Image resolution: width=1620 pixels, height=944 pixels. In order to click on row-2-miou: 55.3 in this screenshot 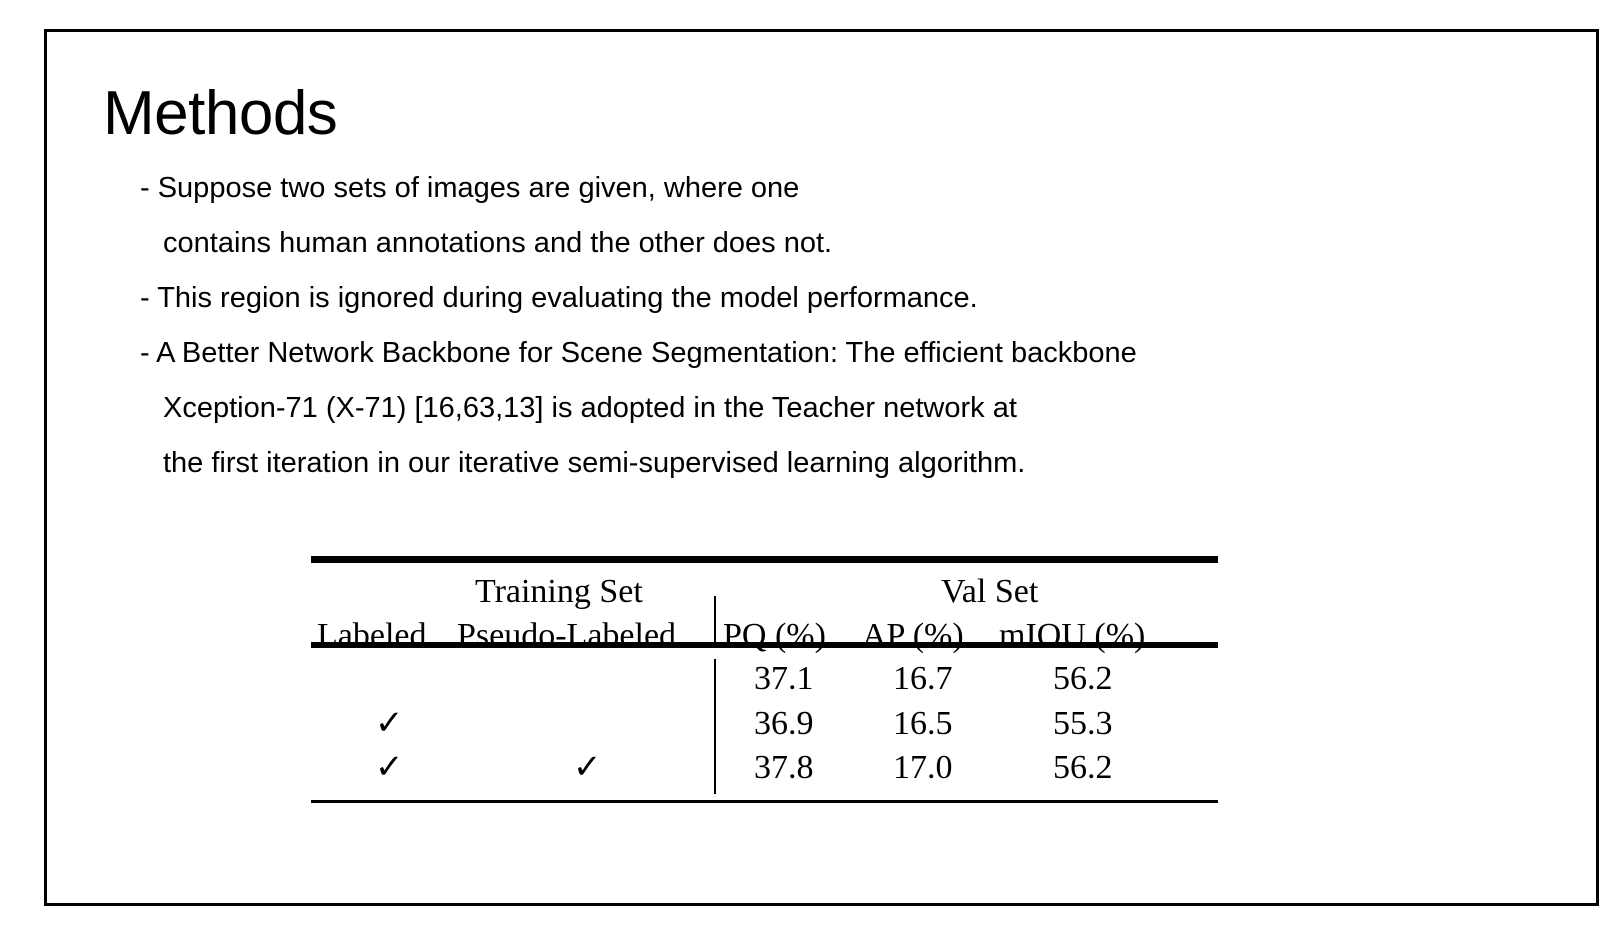, I will do `click(1083, 723)`.